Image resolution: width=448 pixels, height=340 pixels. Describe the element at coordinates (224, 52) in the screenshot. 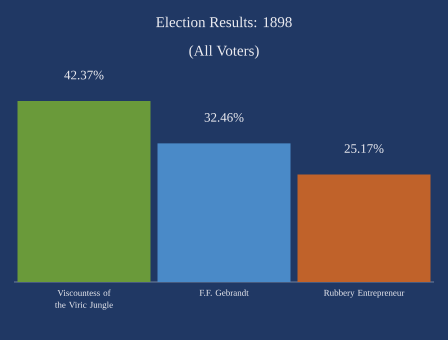

I see `chart-subtitle: (All Voters)` at that location.